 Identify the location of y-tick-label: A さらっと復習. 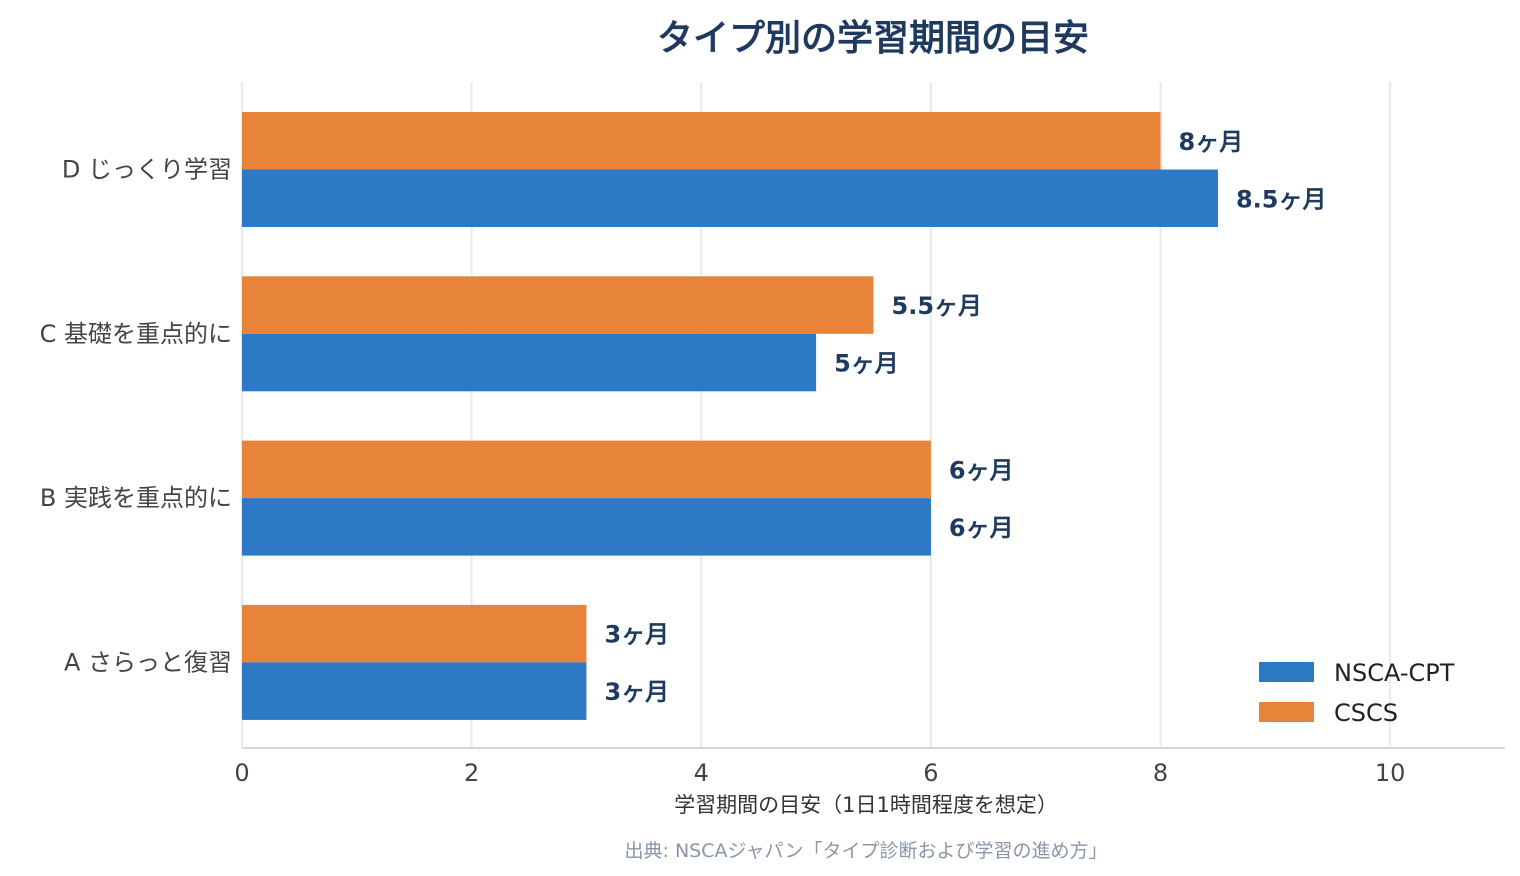
(148, 662).